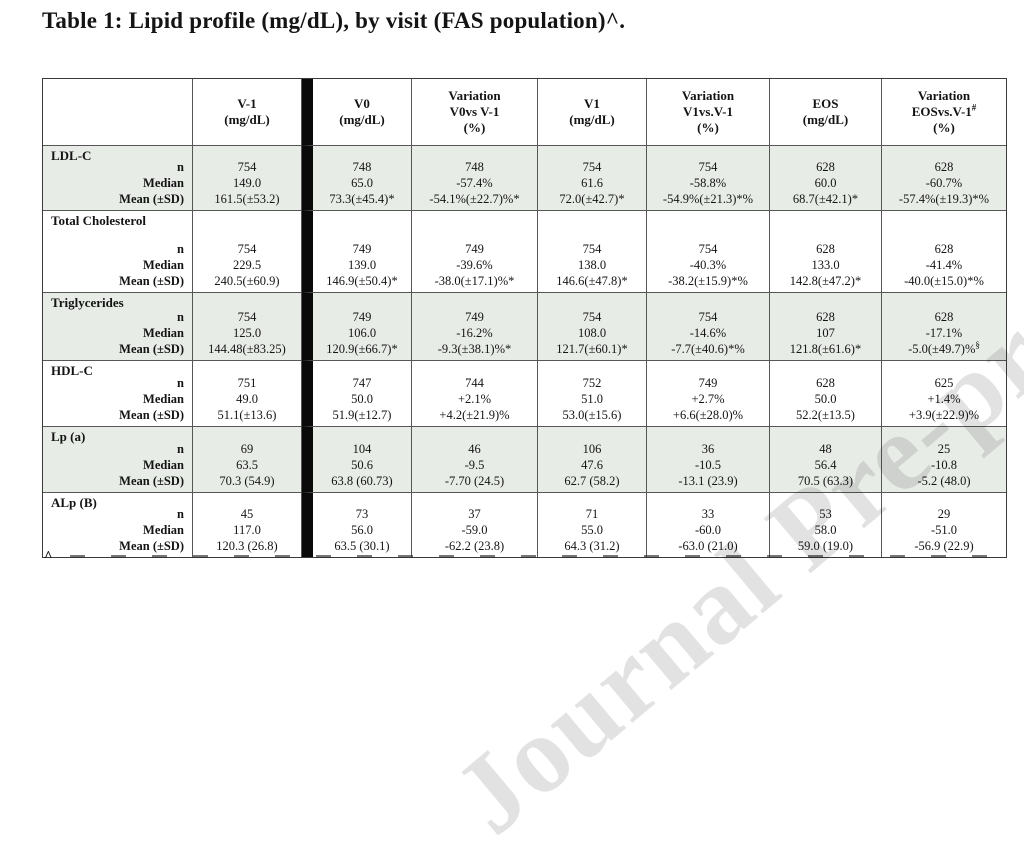  What do you see at coordinates (530, 556) in the screenshot?
I see `clipped-footnote-text` at bounding box center [530, 556].